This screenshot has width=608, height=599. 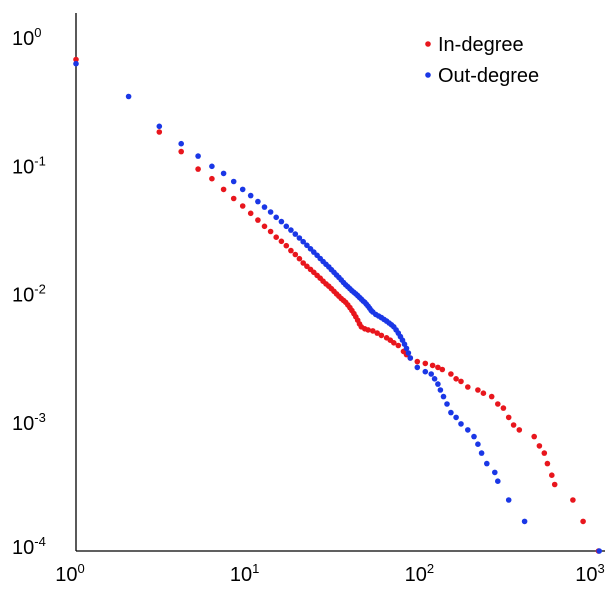 What do you see at coordinates (81, 568) in the screenshot?
I see `x-tick-exponent: 0` at bounding box center [81, 568].